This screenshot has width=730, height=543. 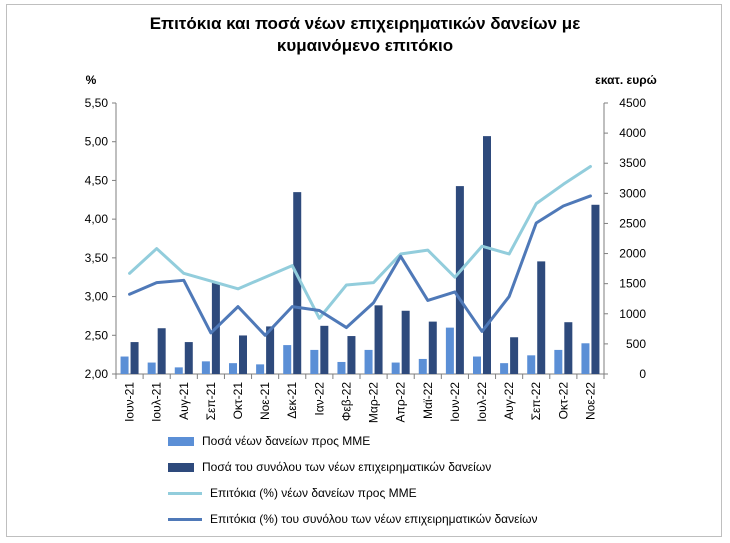 I want to click on y-left-tick-label: 3,50, so click(x=97, y=258).